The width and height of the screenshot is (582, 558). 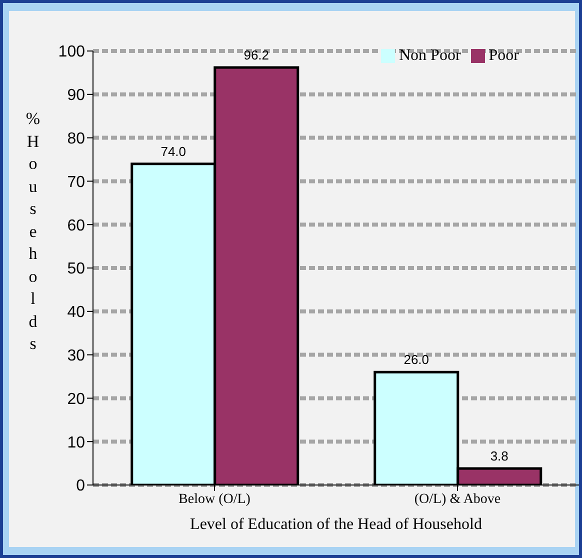 What do you see at coordinates (336, 524) in the screenshot?
I see `x-axis-title: Level of Education of the Head of Household` at bounding box center [336, 524].